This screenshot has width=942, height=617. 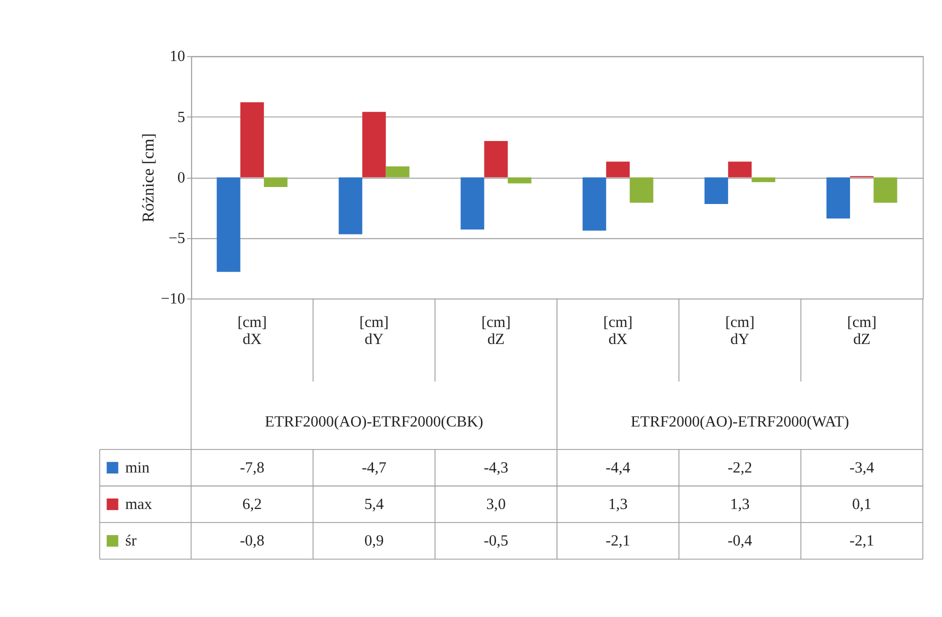 What do you see at coordinates (148, 177) in the screenshot?
I see `y-axis-title: Różnice [cm]` at bounding box center [148, 177].